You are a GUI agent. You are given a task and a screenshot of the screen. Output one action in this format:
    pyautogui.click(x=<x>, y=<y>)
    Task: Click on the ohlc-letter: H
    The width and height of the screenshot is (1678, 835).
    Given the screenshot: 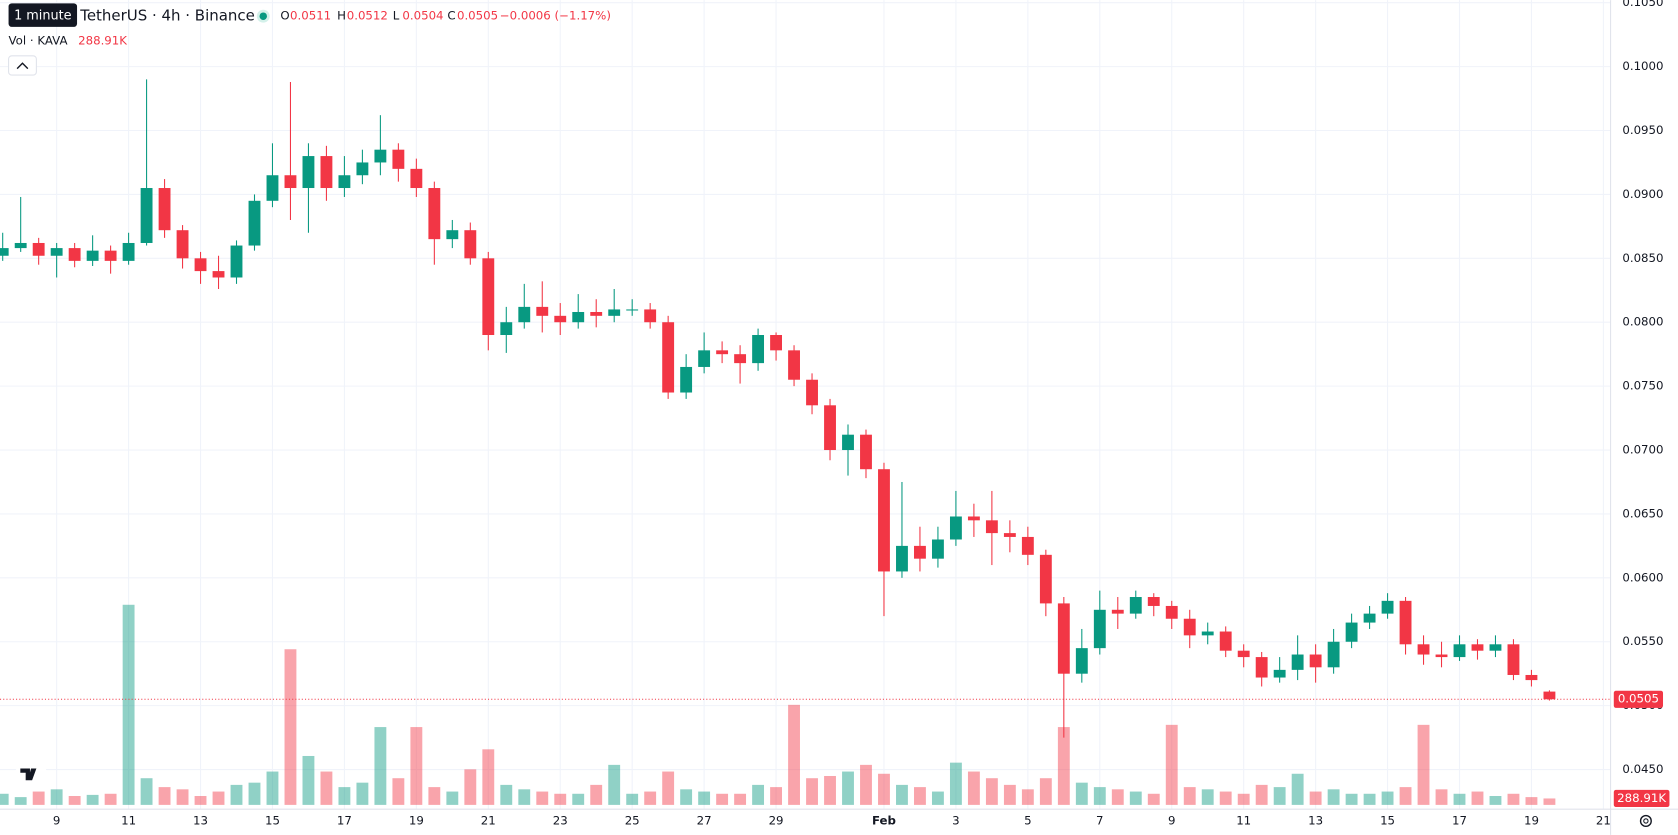 What is the action you would take?
    pyautogui.click(x=341, y=16)
    